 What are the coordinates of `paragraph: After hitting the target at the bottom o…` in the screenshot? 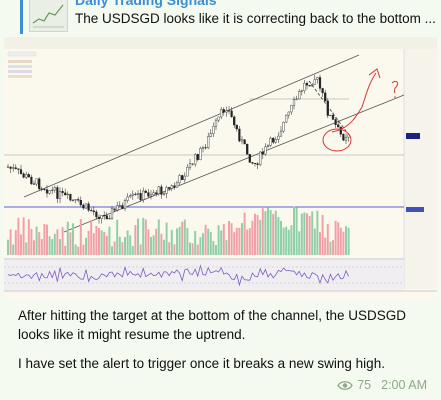 It's located at (212, 325).